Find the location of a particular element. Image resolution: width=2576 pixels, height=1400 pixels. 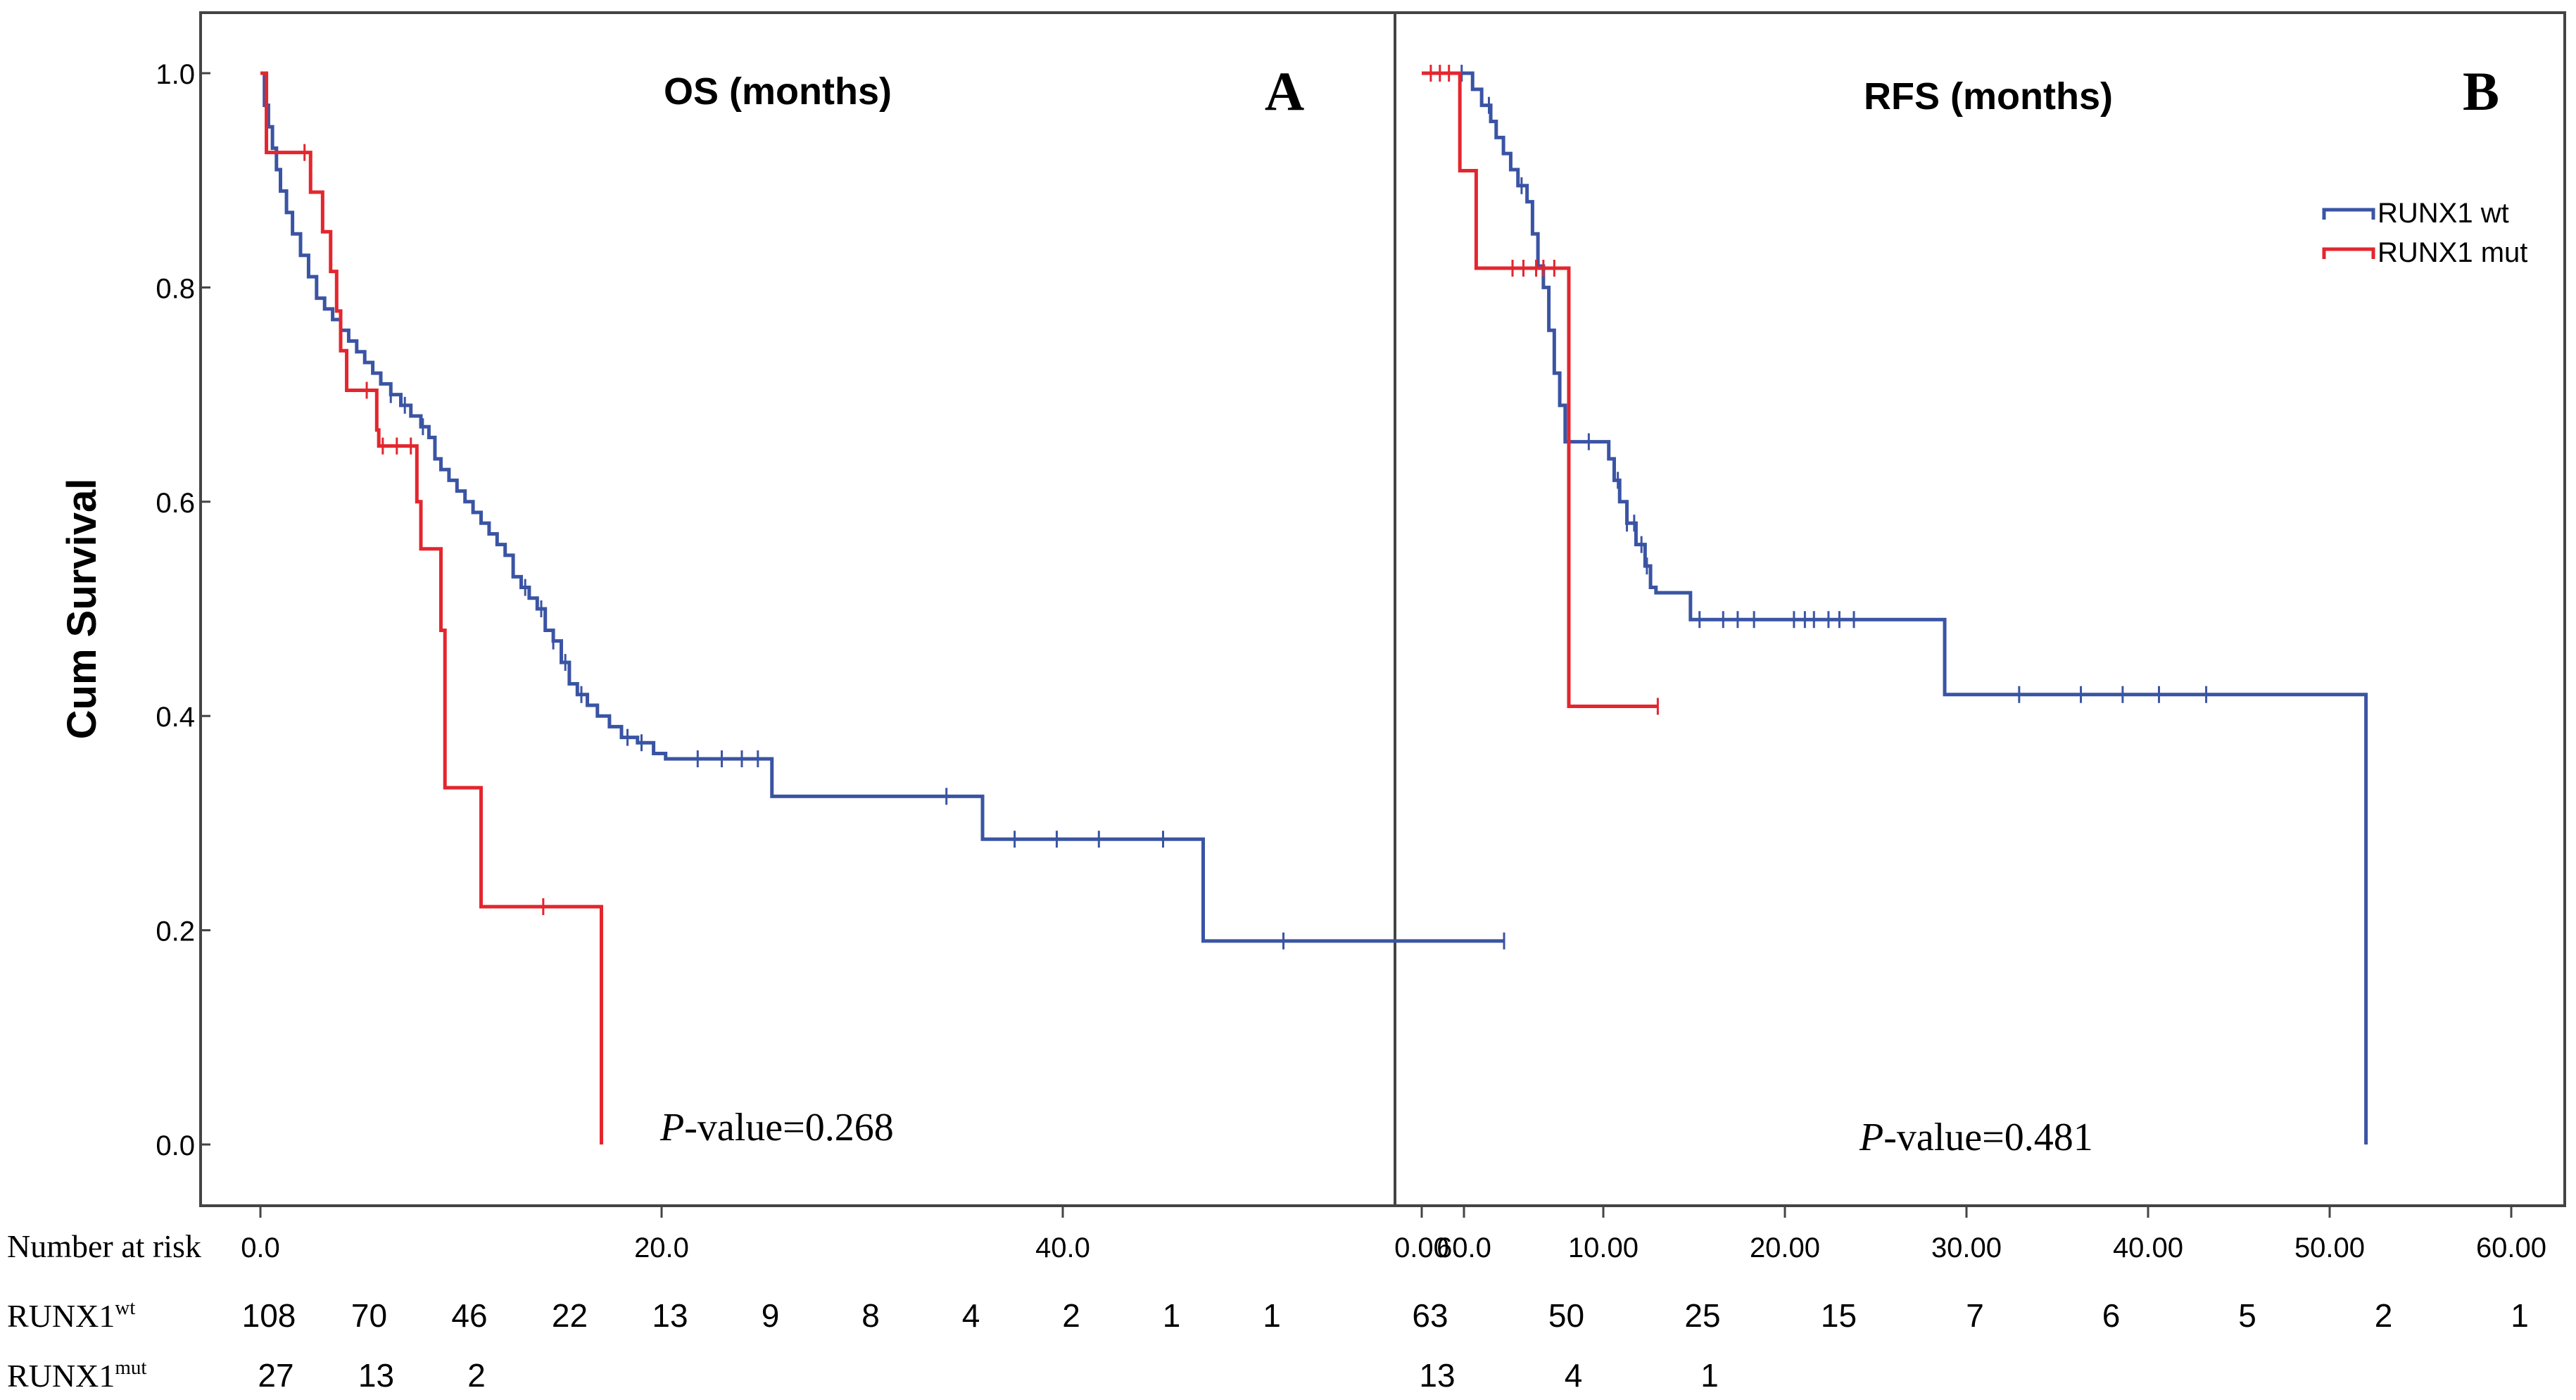

panel-a-risk-table: 108 70 46 22 13 9 8 4 2 1 1 27 13 2 is located at coordinates (761, 1346).